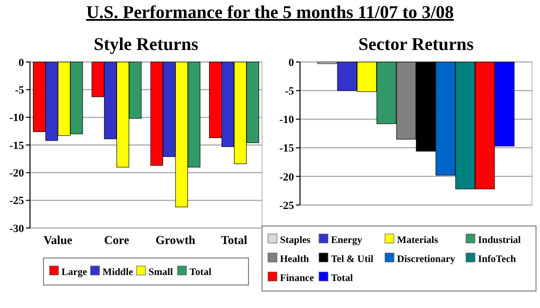  I want to click on x-tick-label: Core, so click(117, 240).